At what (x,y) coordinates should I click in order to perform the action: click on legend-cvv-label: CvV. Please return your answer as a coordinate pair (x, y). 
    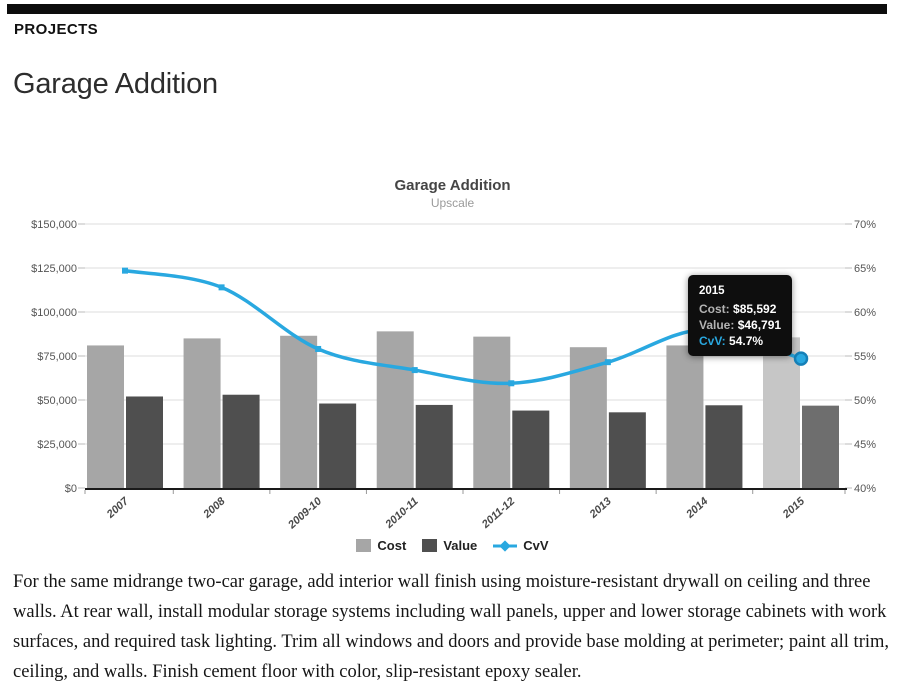
    Looking at the image, I should click on (536, 545).